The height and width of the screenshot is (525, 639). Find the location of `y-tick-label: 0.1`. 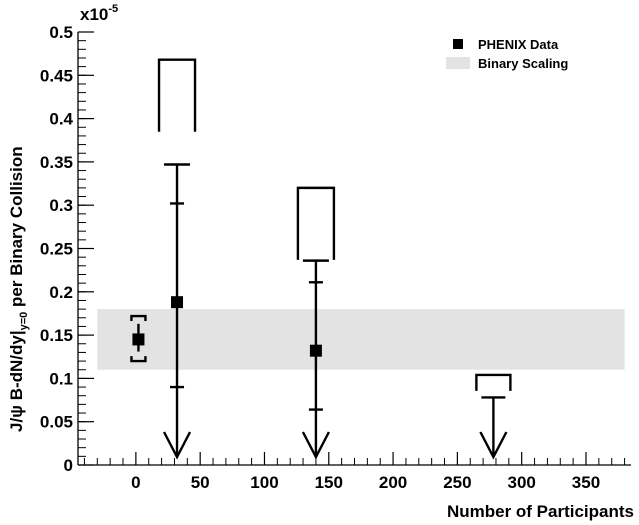

y-tick-label: 0.1 is located at coordinates (61, 378).